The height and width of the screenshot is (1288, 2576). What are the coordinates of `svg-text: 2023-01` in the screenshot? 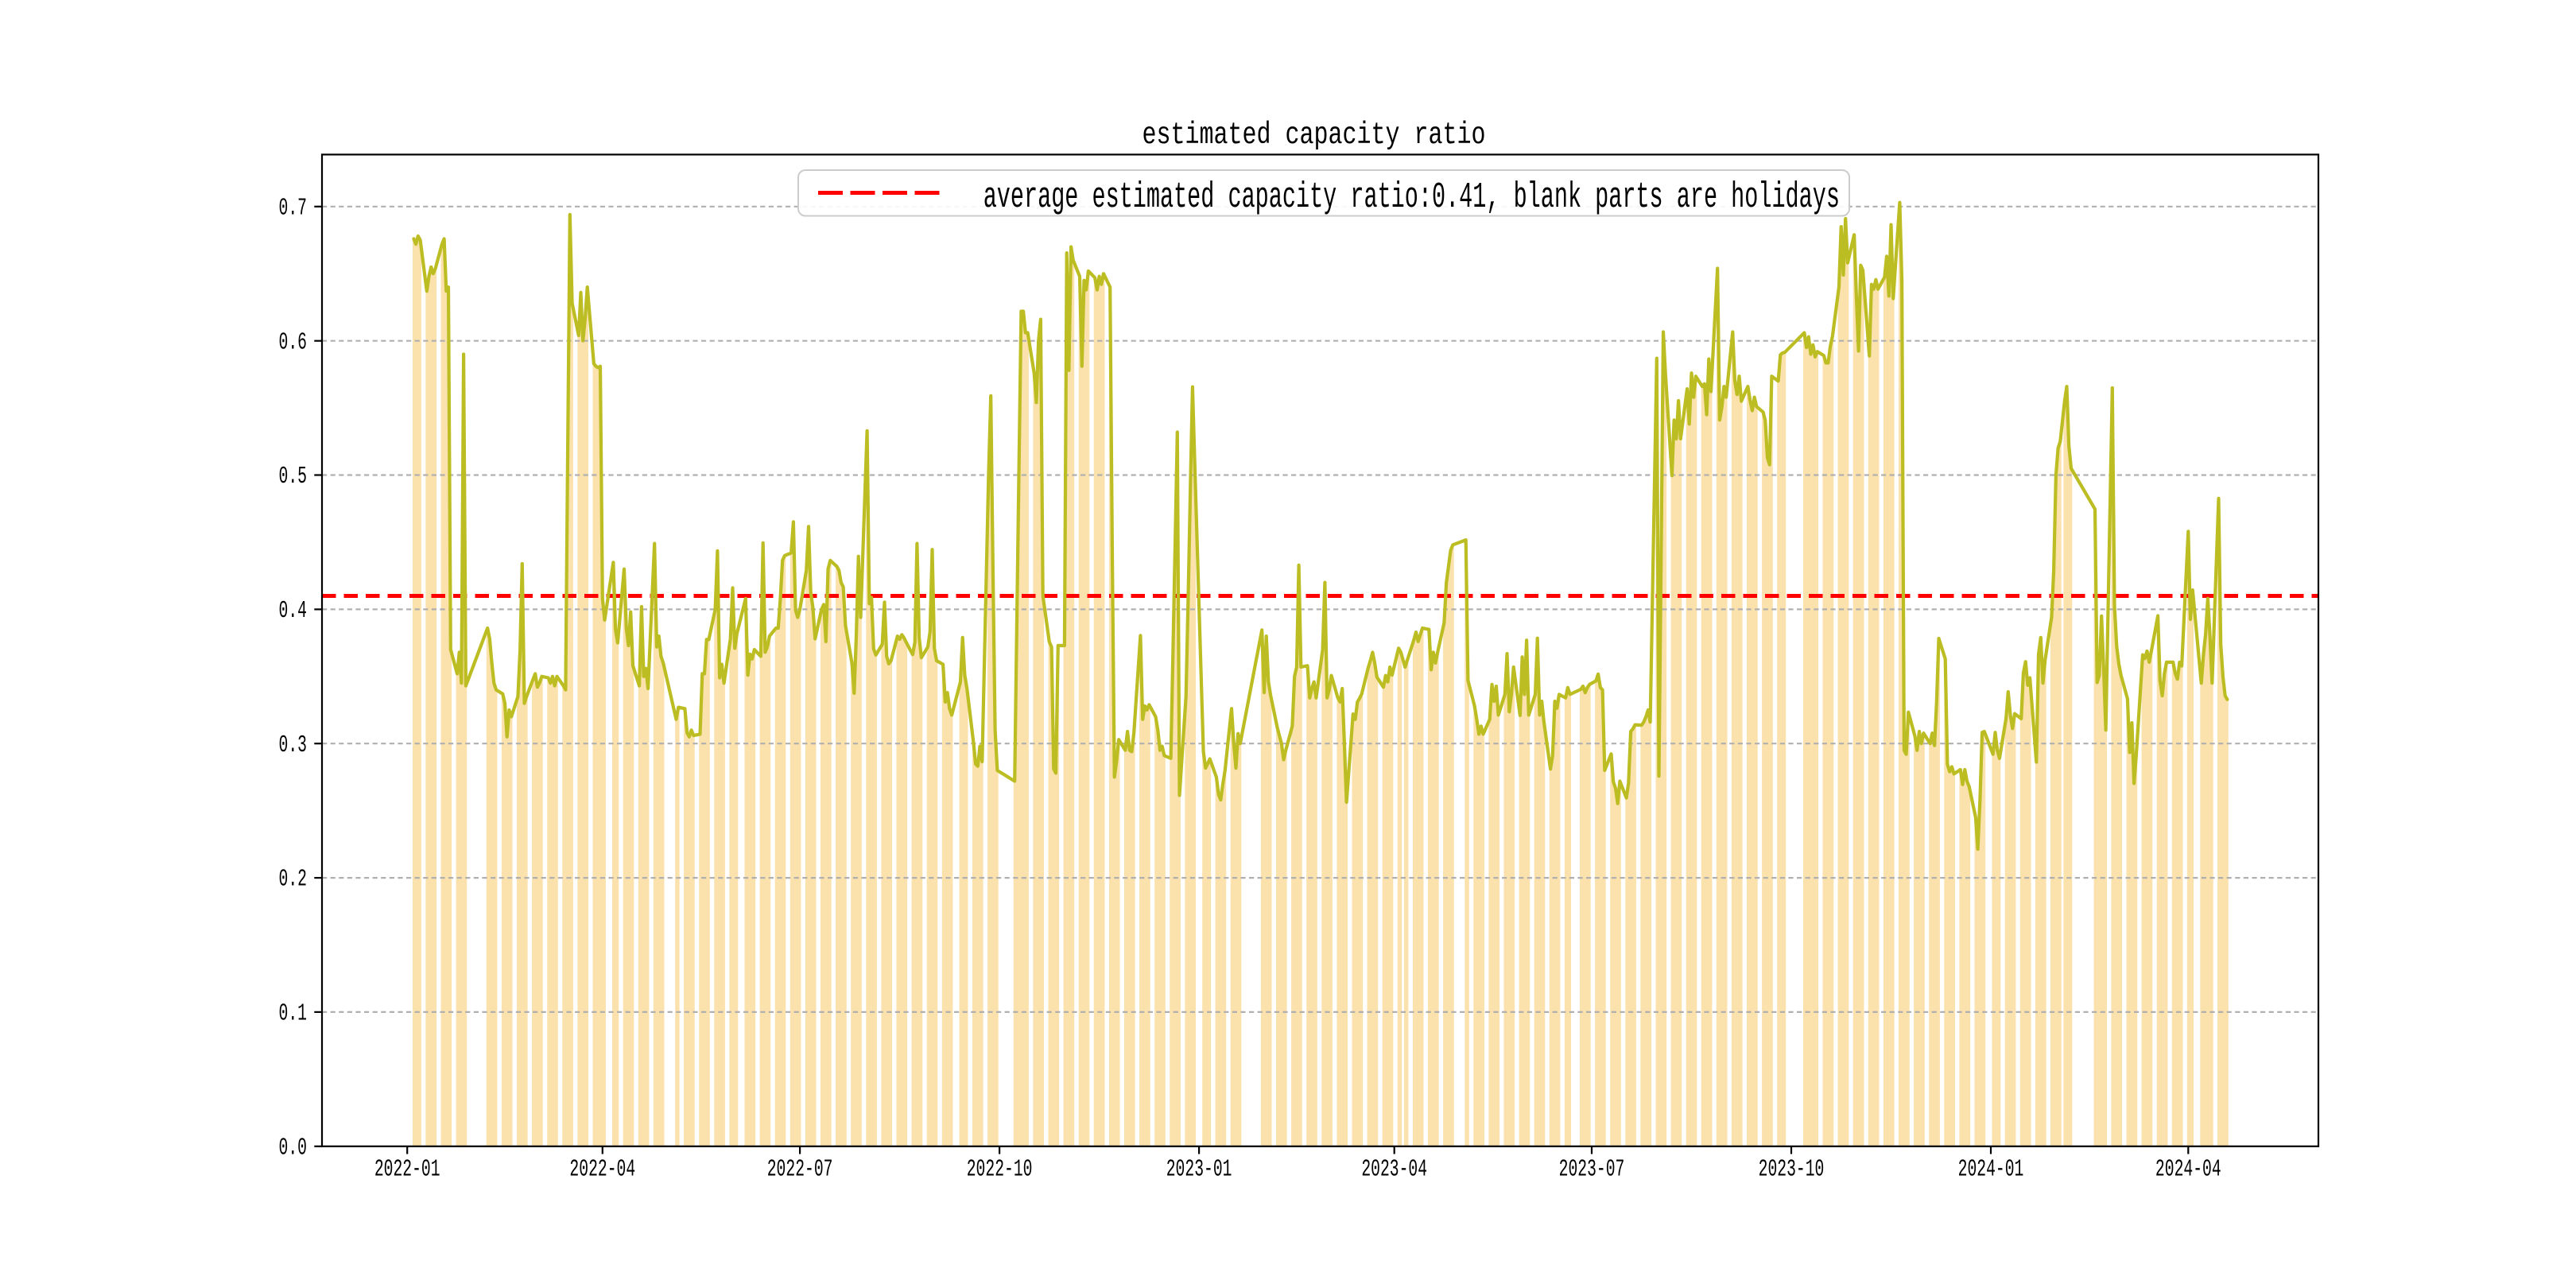 It's located at (1199, 1168).